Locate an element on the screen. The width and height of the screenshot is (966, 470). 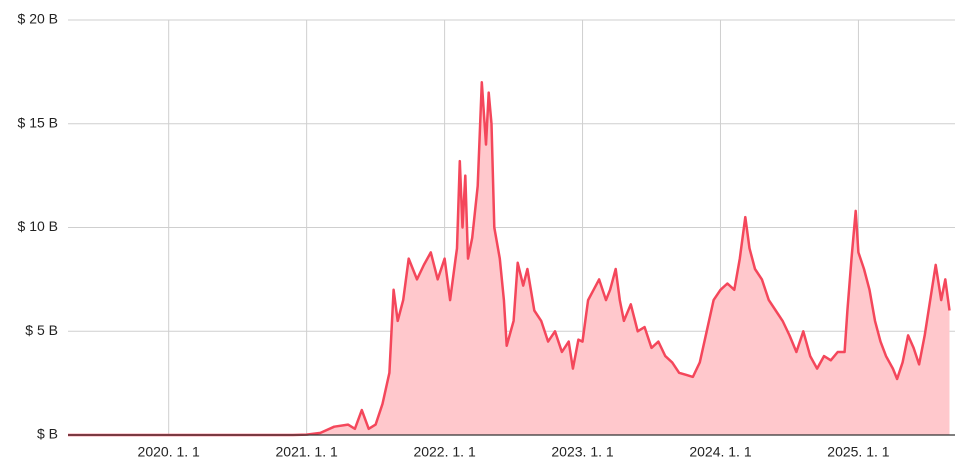
x-tick-label: 2022. 1. 1 is located at coordinates (444, 452).